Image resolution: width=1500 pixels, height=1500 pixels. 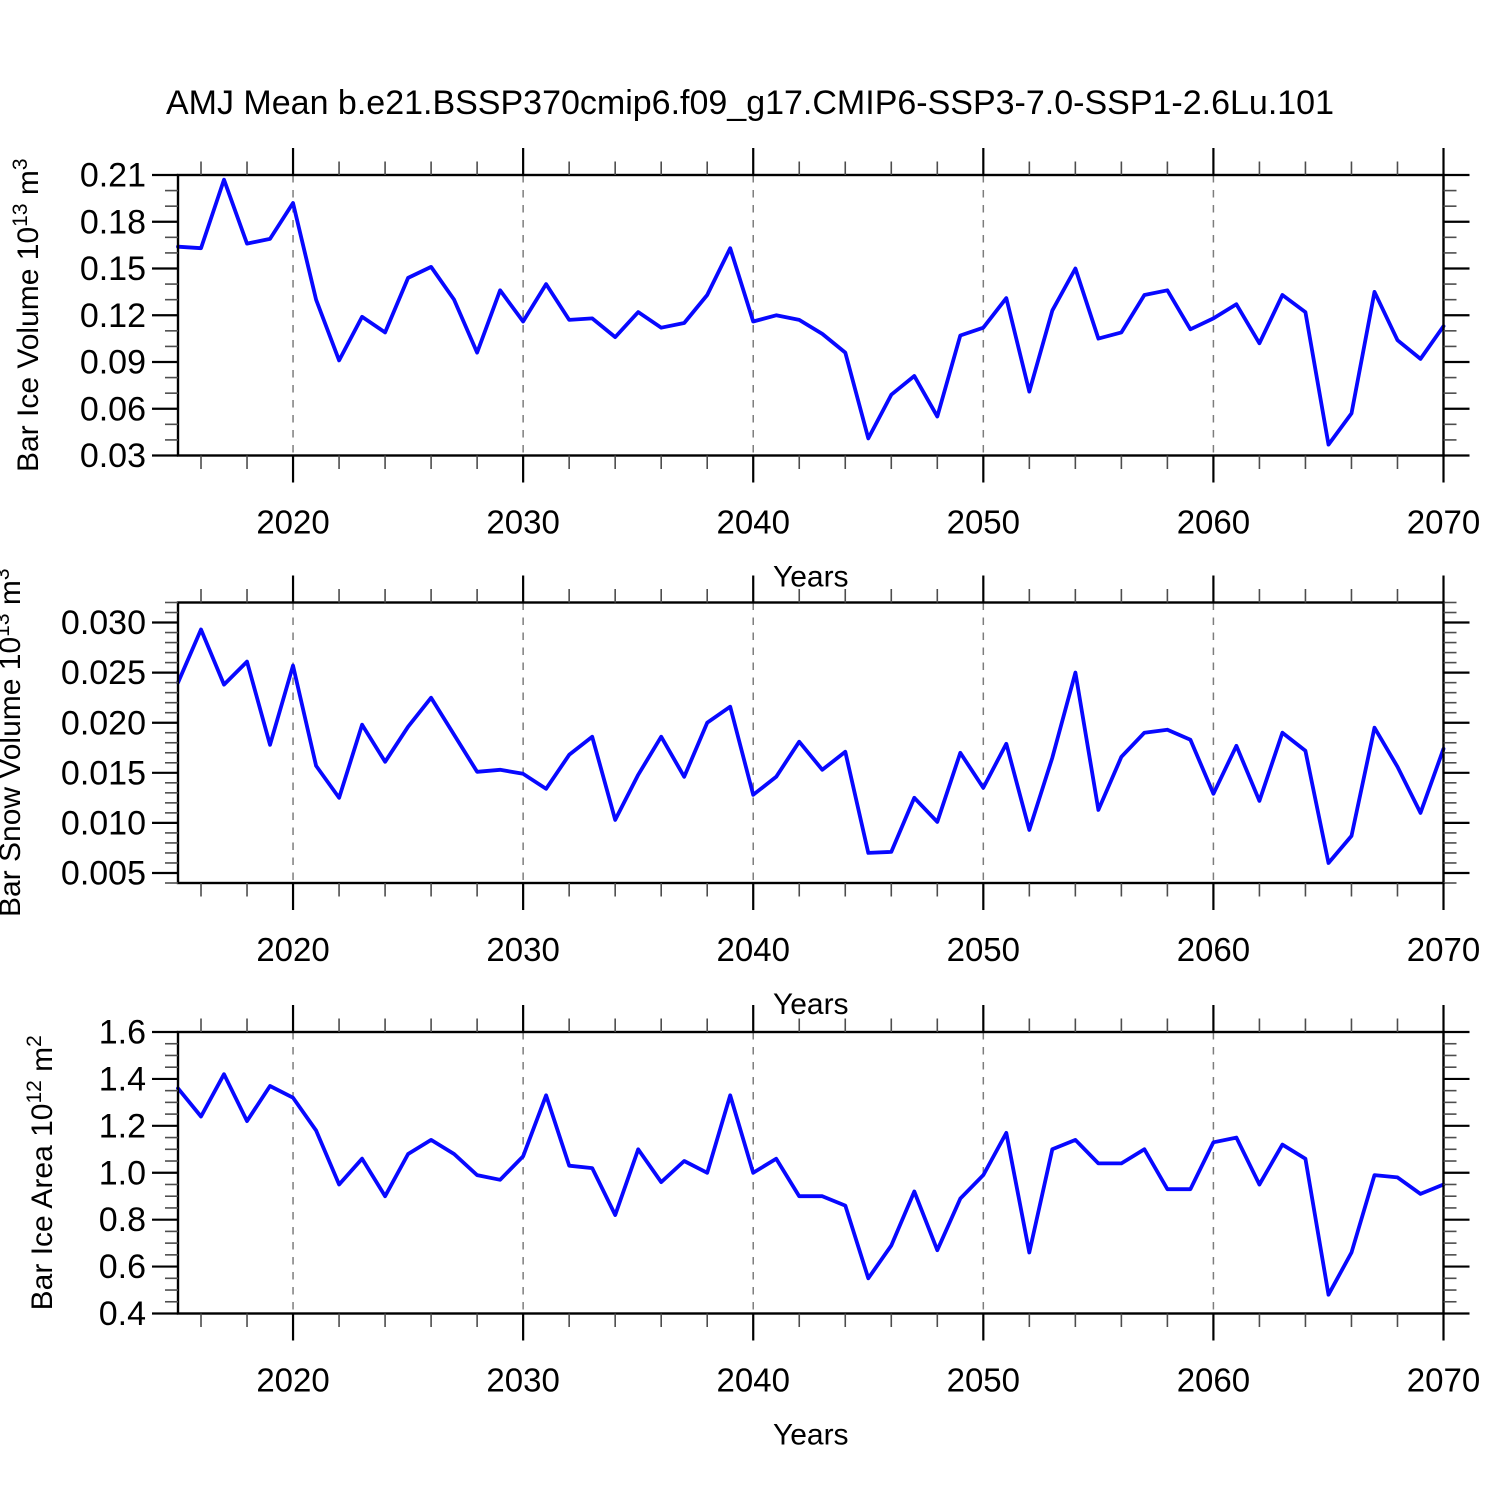 What do you see at coordinates (113, 176) in the screenshot?
I see `y-tick-label: 0.21` at bounding box center [113, 176].